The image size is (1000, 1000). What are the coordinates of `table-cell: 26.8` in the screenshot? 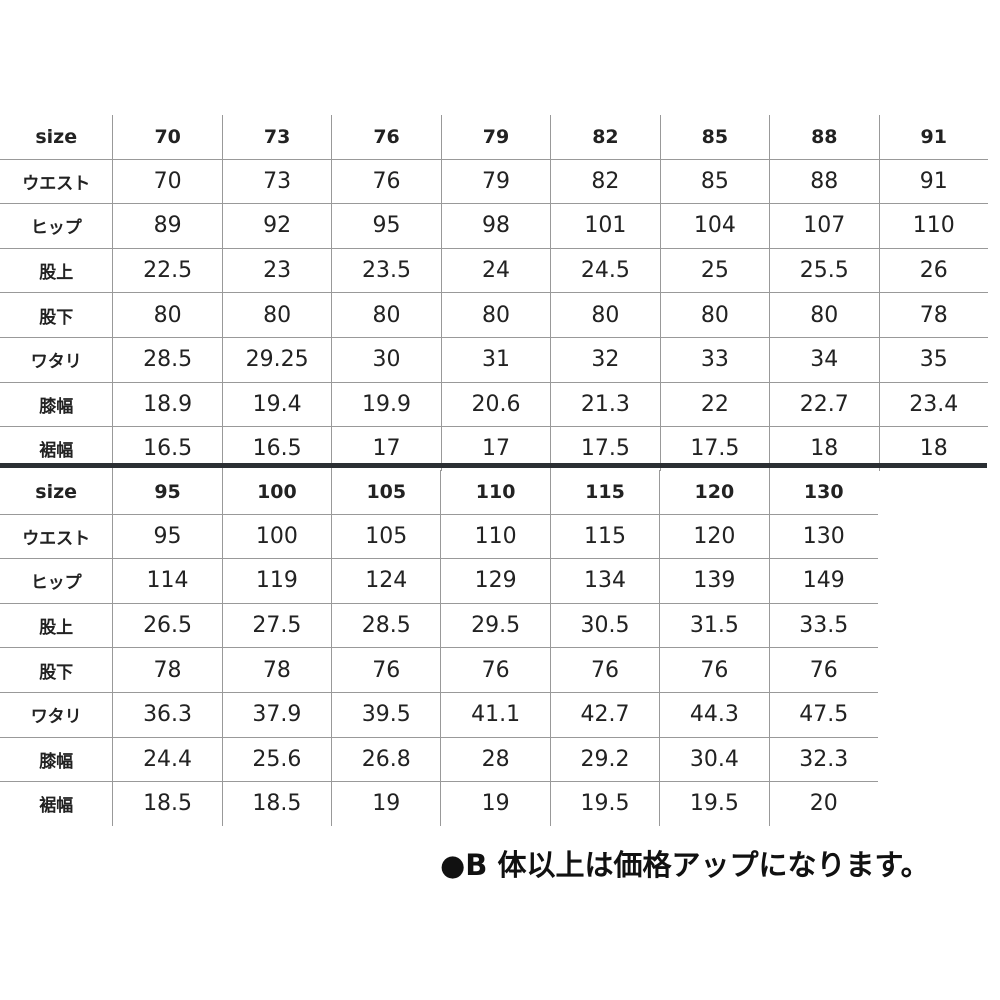 It's located at (386, 760).